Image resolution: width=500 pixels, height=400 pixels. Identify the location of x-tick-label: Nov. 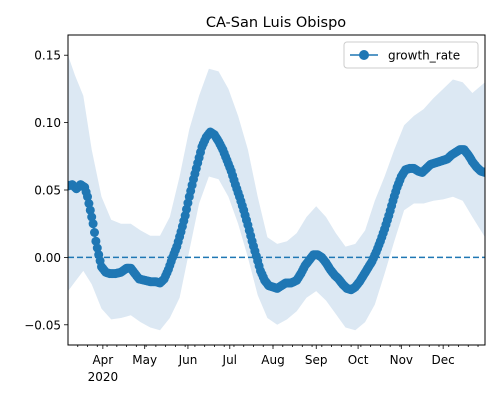
(401, 360).